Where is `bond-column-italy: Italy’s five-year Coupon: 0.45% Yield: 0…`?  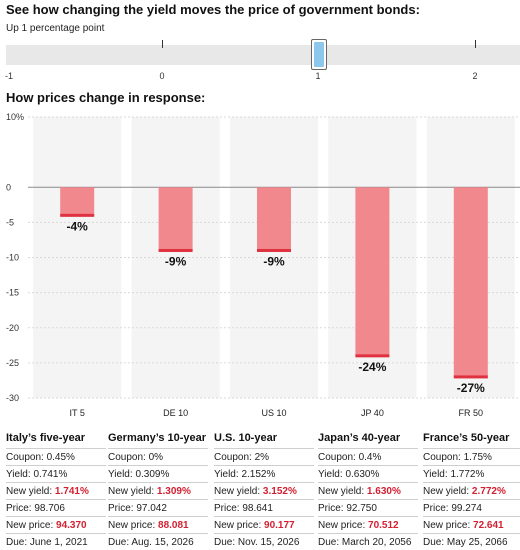 bond-column-italy: Italy’s five-year Coupon: 0.45% Yield: 0… is located at coordinates (56, 489).